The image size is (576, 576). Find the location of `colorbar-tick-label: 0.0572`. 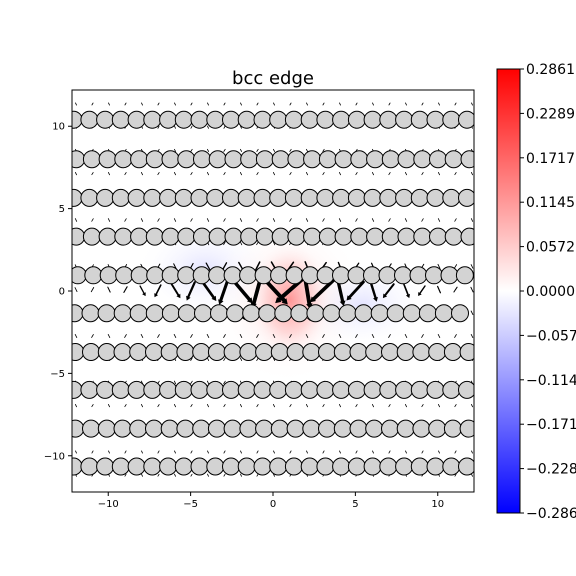

colorbar-tick-label: 0.0572 is located at coordinates (550, 248).